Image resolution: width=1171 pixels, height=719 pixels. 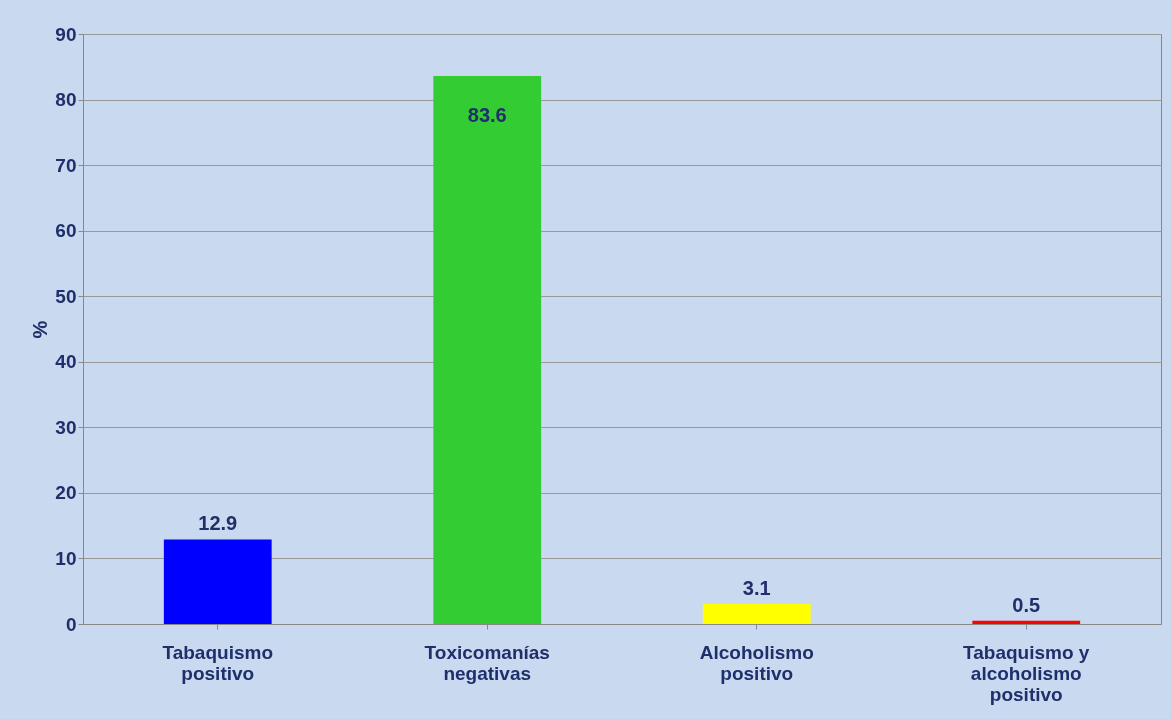 I want to click on data-label: 0.5, so click(x=1026, y=604).